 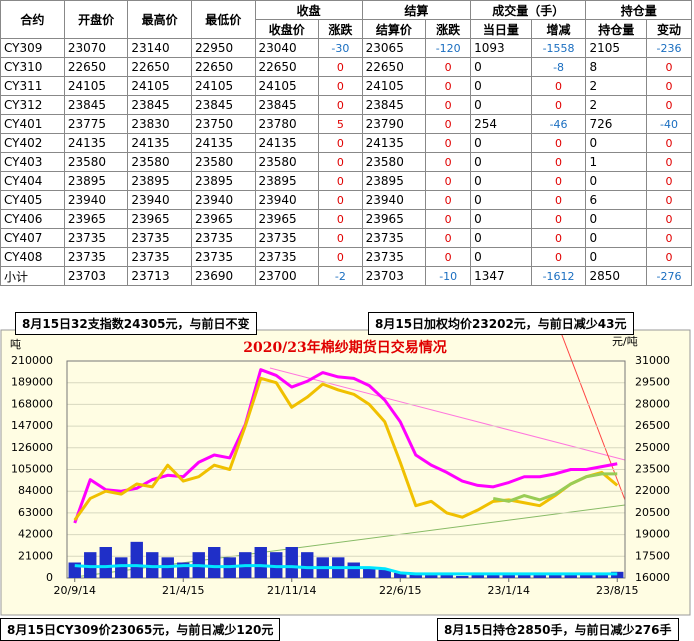 What do you see at coordinates (223, 276) in the screenshot?
I see `cell: 23690` at bounding box center [223, 276].